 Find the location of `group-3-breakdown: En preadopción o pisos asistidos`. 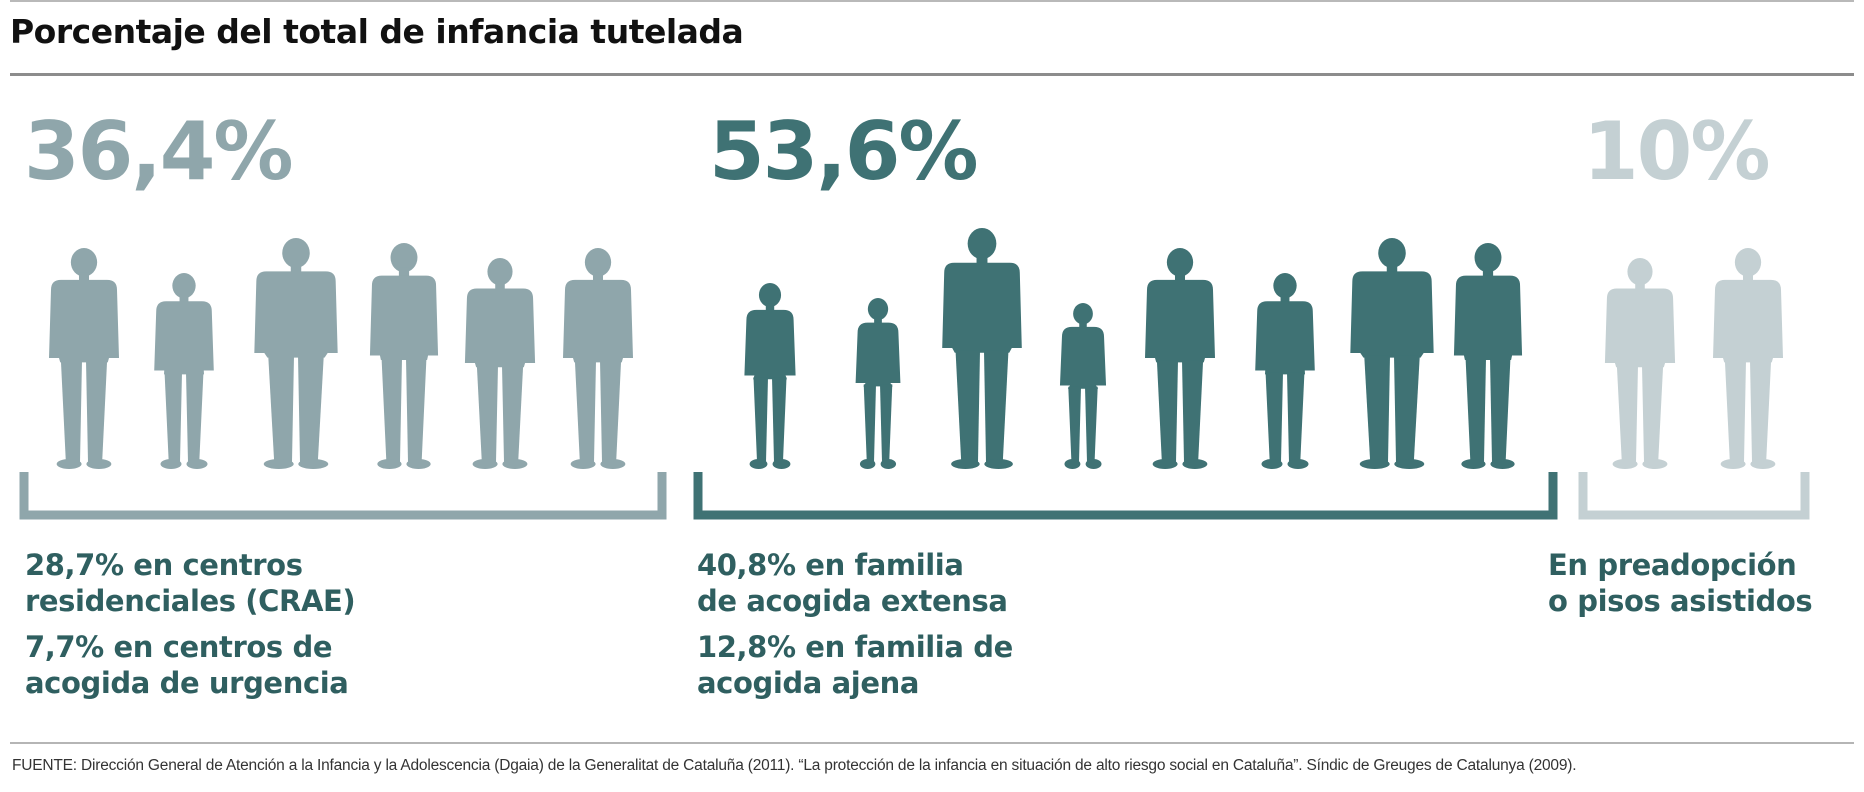

group-3-breakdown: En preadopción o pisos asistidos is located at coordinates (1680, 583).